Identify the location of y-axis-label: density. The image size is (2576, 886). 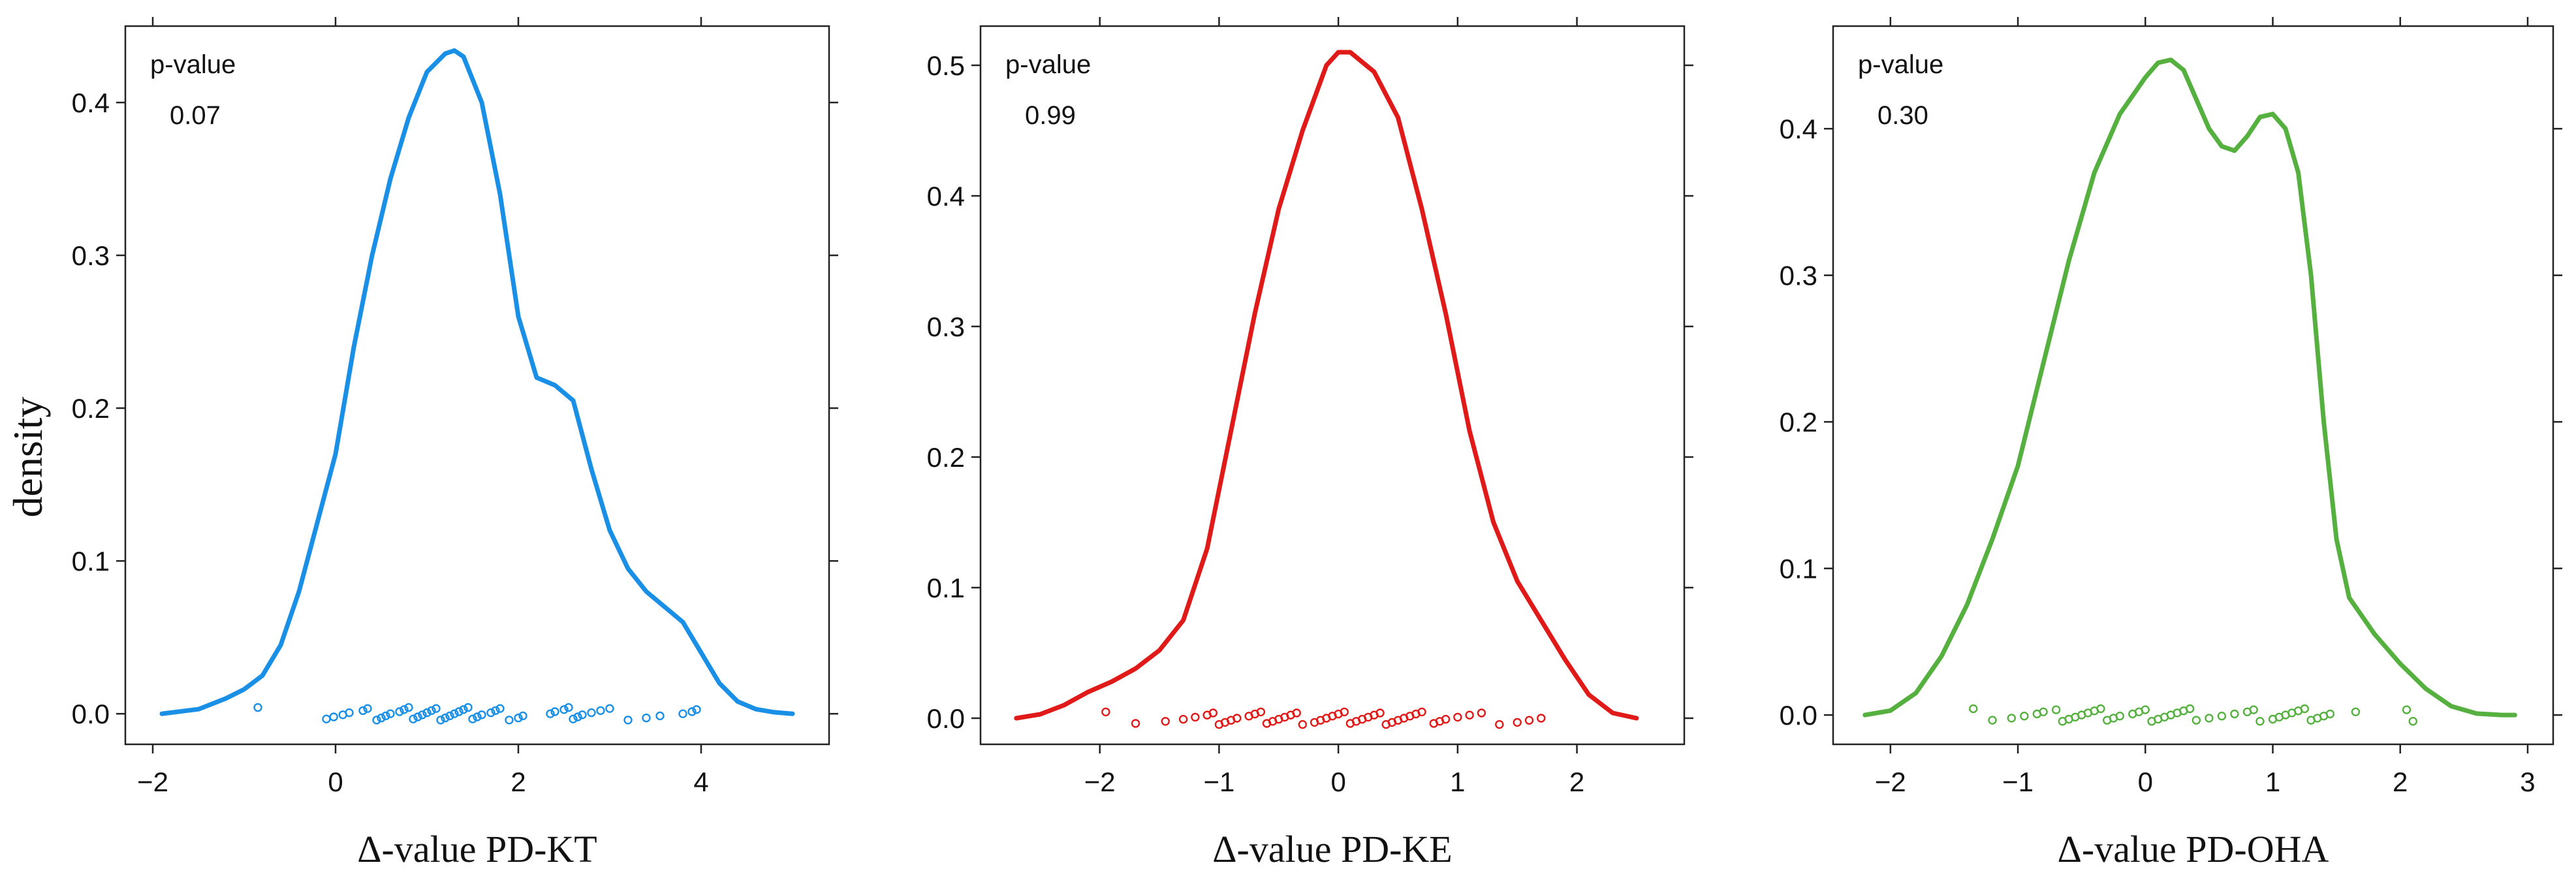
(28, 457).